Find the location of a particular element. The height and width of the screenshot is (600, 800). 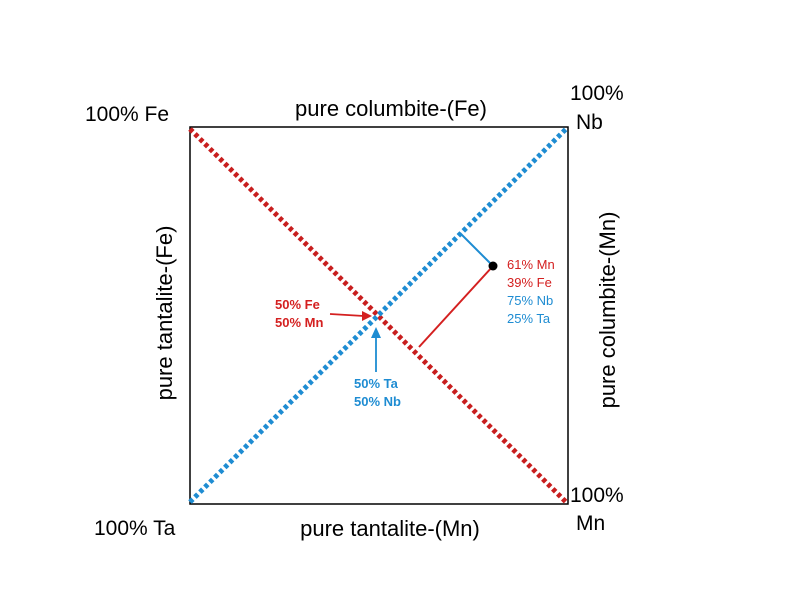

center-mn-label: 50% Mn is located at coordinates (299, 322).